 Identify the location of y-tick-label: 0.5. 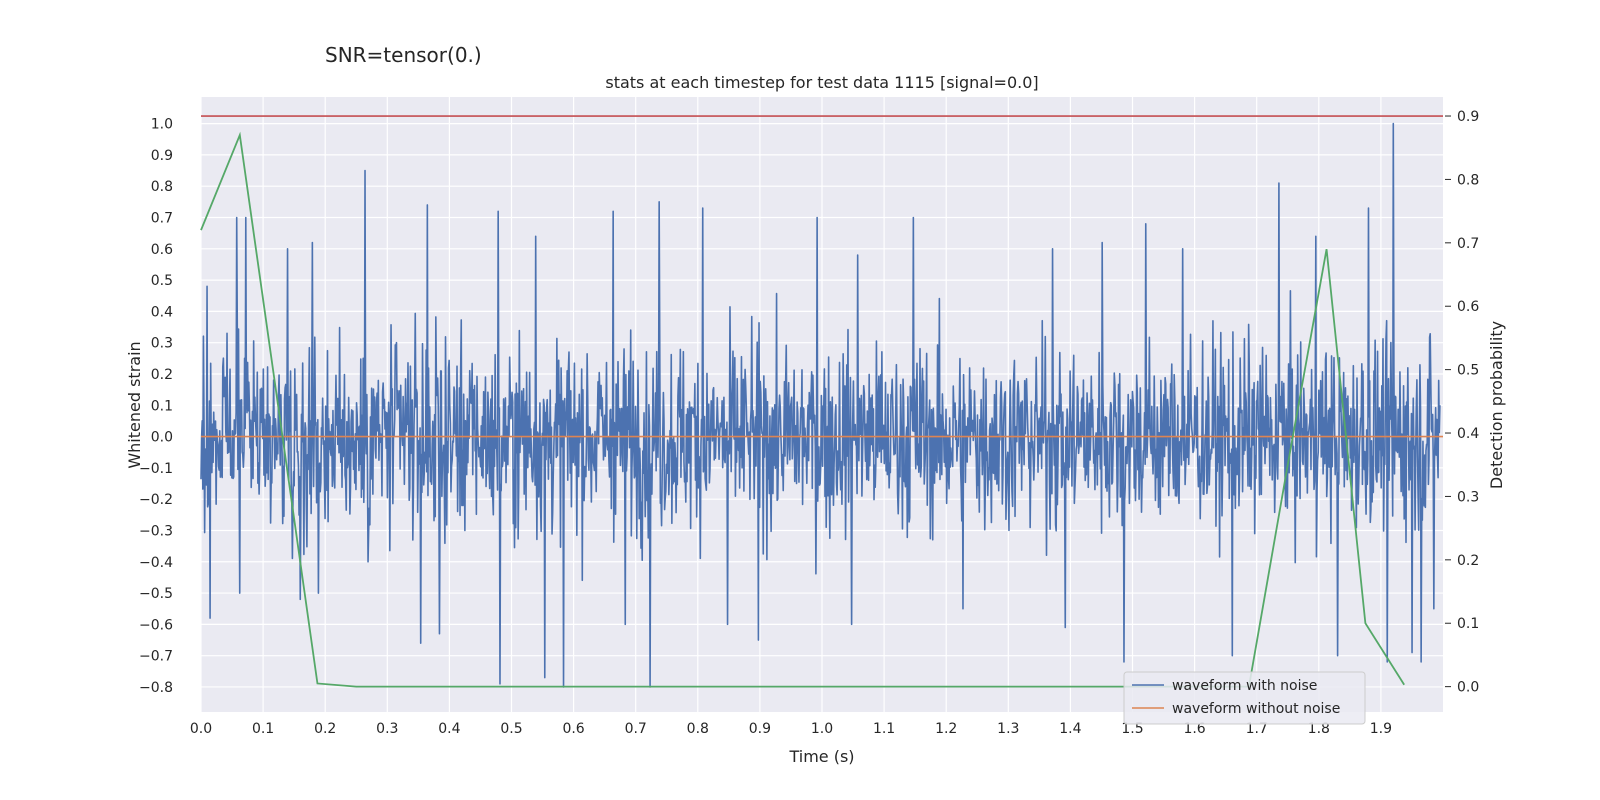
(162, 281).